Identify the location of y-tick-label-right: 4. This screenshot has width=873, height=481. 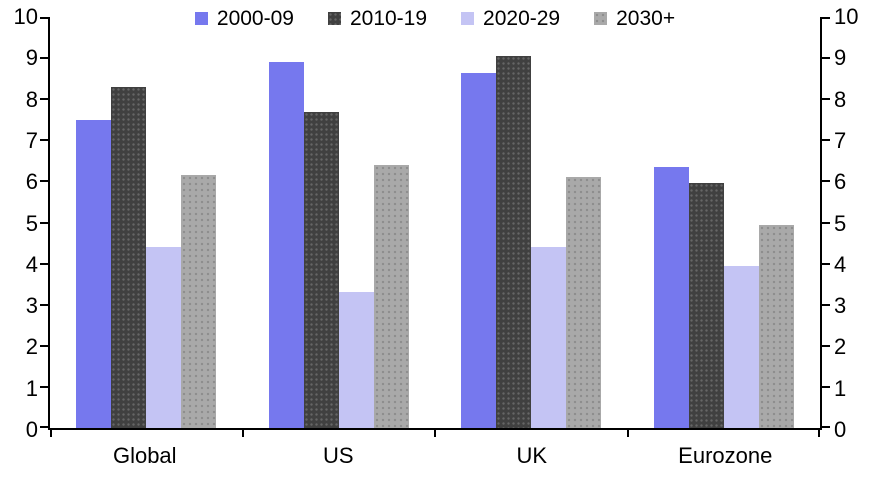
(840, 264).